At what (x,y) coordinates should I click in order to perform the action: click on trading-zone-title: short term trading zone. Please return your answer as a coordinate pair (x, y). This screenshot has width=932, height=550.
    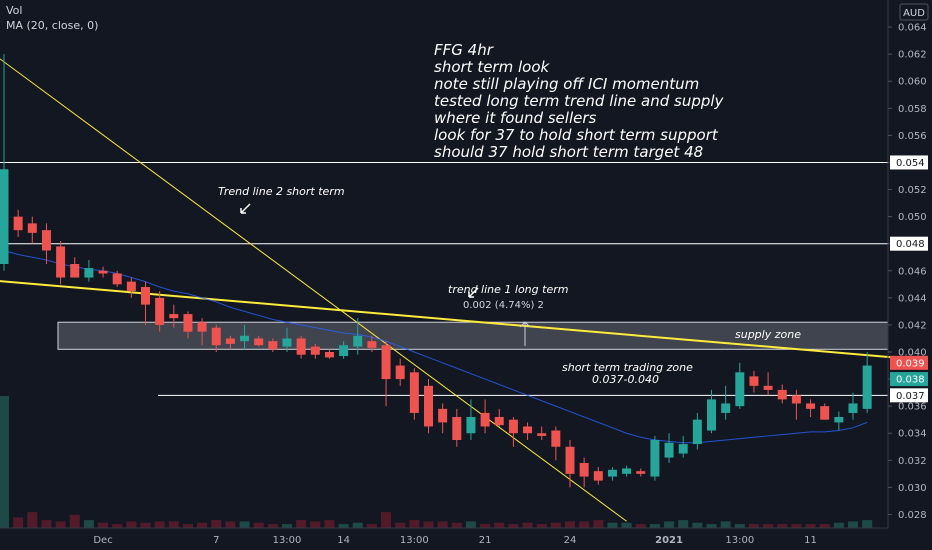
    Looking at the image, I should click on (627, 367).